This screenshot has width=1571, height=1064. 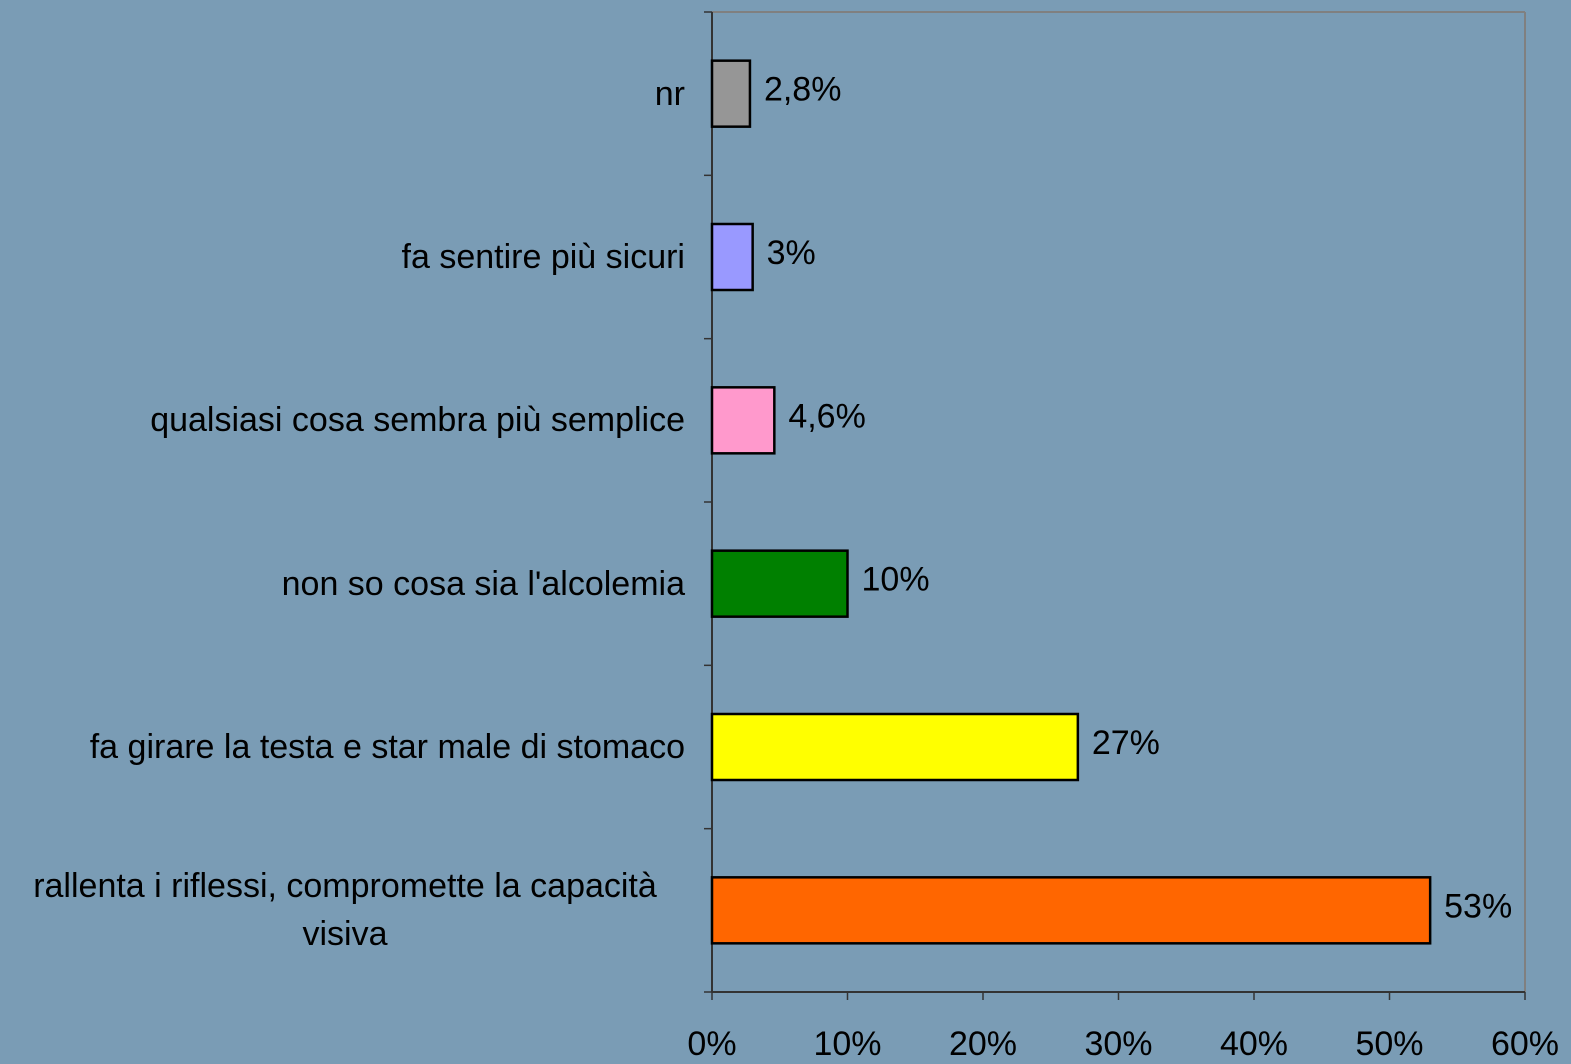 I want to click on x-tick-label: 0%, so click(x=711, y=1044).